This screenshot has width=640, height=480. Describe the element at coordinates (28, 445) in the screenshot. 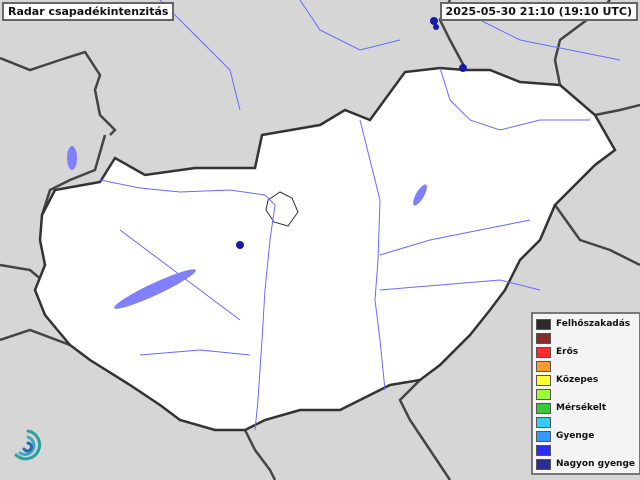

I see `omsz-swirl-logo-icon` at that location.